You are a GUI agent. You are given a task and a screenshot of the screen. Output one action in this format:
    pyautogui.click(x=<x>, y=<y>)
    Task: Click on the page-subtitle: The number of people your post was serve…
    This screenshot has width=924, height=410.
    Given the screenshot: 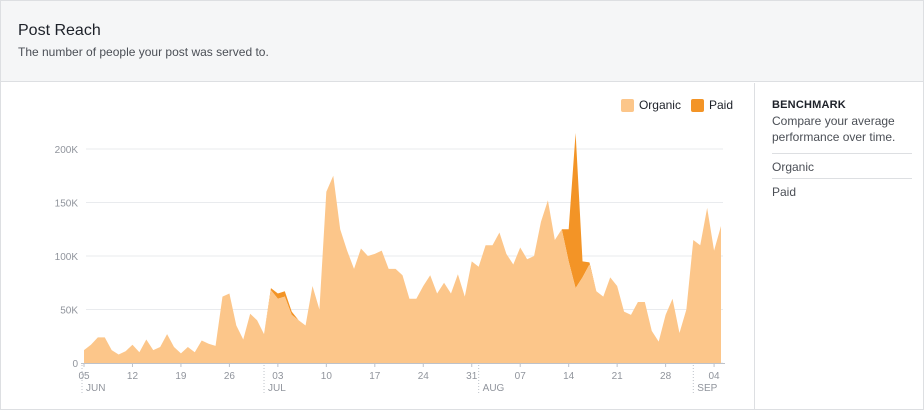 What is the action you would take?
    pyautogui.click(x=143, y=52)
    